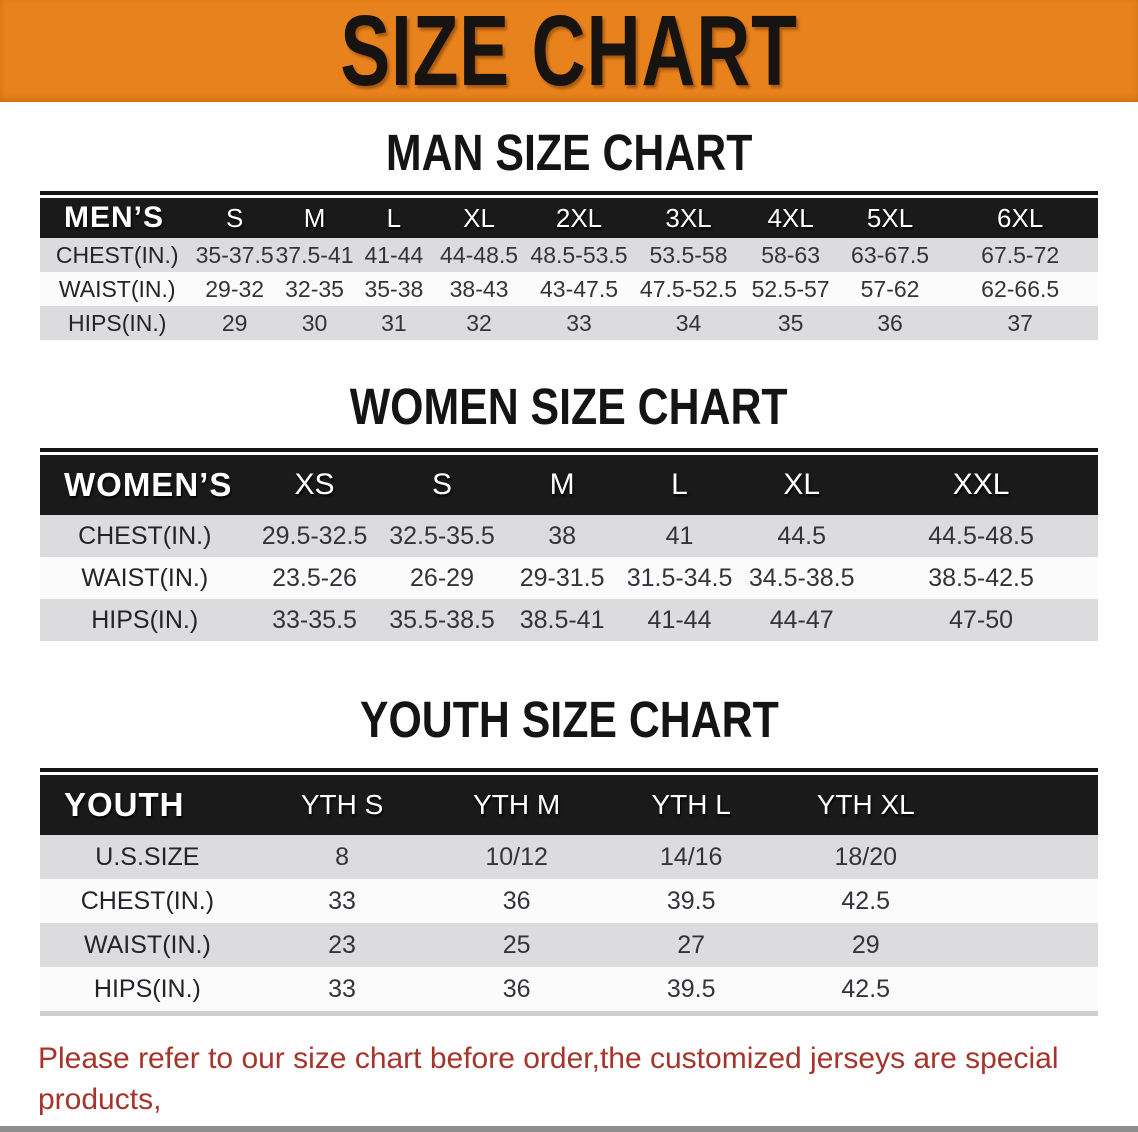 The height and width of the screenshot is (1132, 1138). What do you see at coordinates (562, 577) in the screenshot?
I see `cell: 29-31.5` at bounding box center [562, 577].